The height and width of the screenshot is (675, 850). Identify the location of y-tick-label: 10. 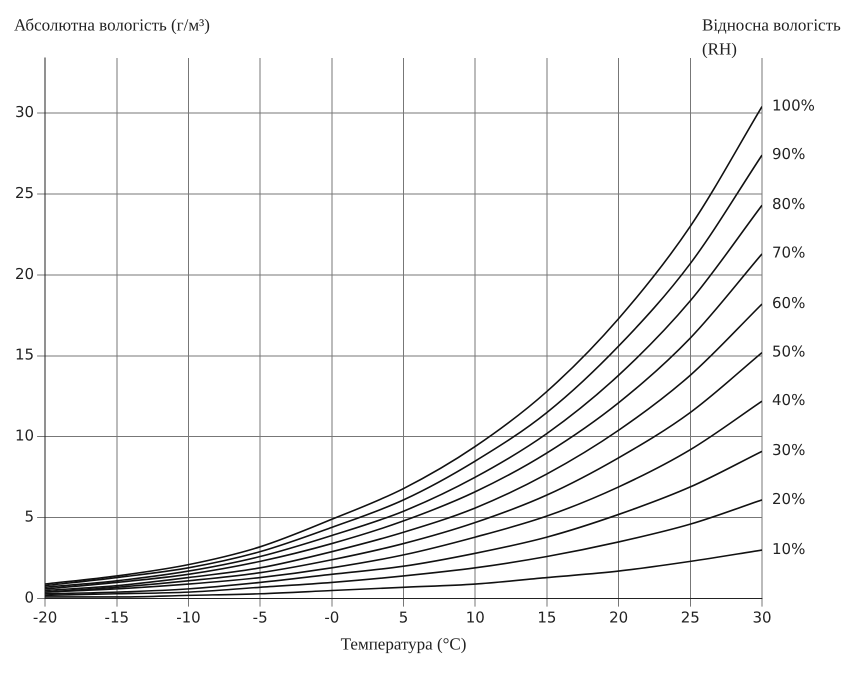
(24, 435).